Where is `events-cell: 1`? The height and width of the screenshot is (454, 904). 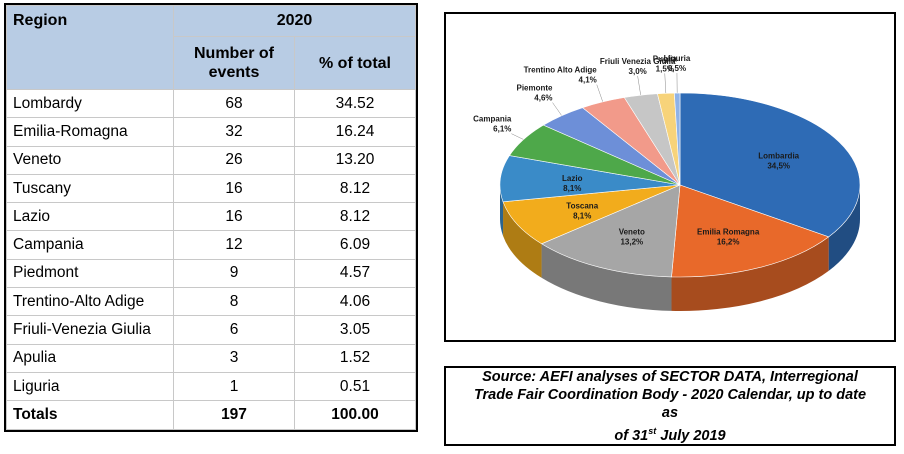 events-cell: 1 is located at coordinates (234, 386).